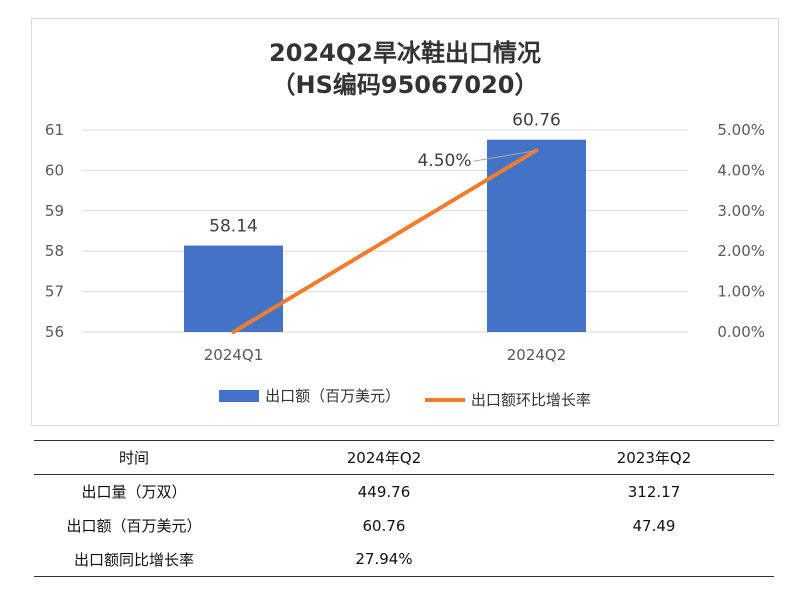 Image resolution: width=812 pixels, height=612 pixels. What do you see at coordinates (741, 130) in the screenshot?
I see `y-right-tick-label: 5.00%` at bounding box center [741, 130].